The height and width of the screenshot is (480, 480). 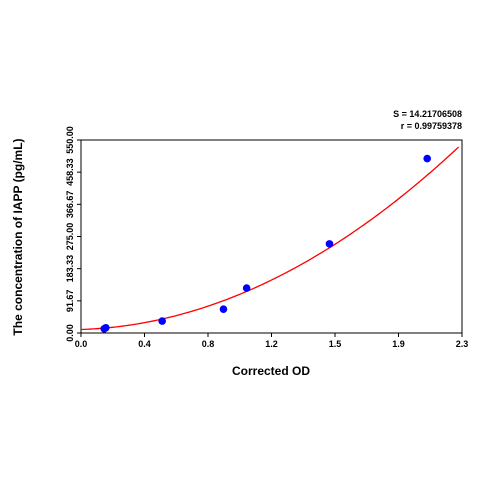 I want to click on y-tick-label: 91.67, so click(x=70, y=301).